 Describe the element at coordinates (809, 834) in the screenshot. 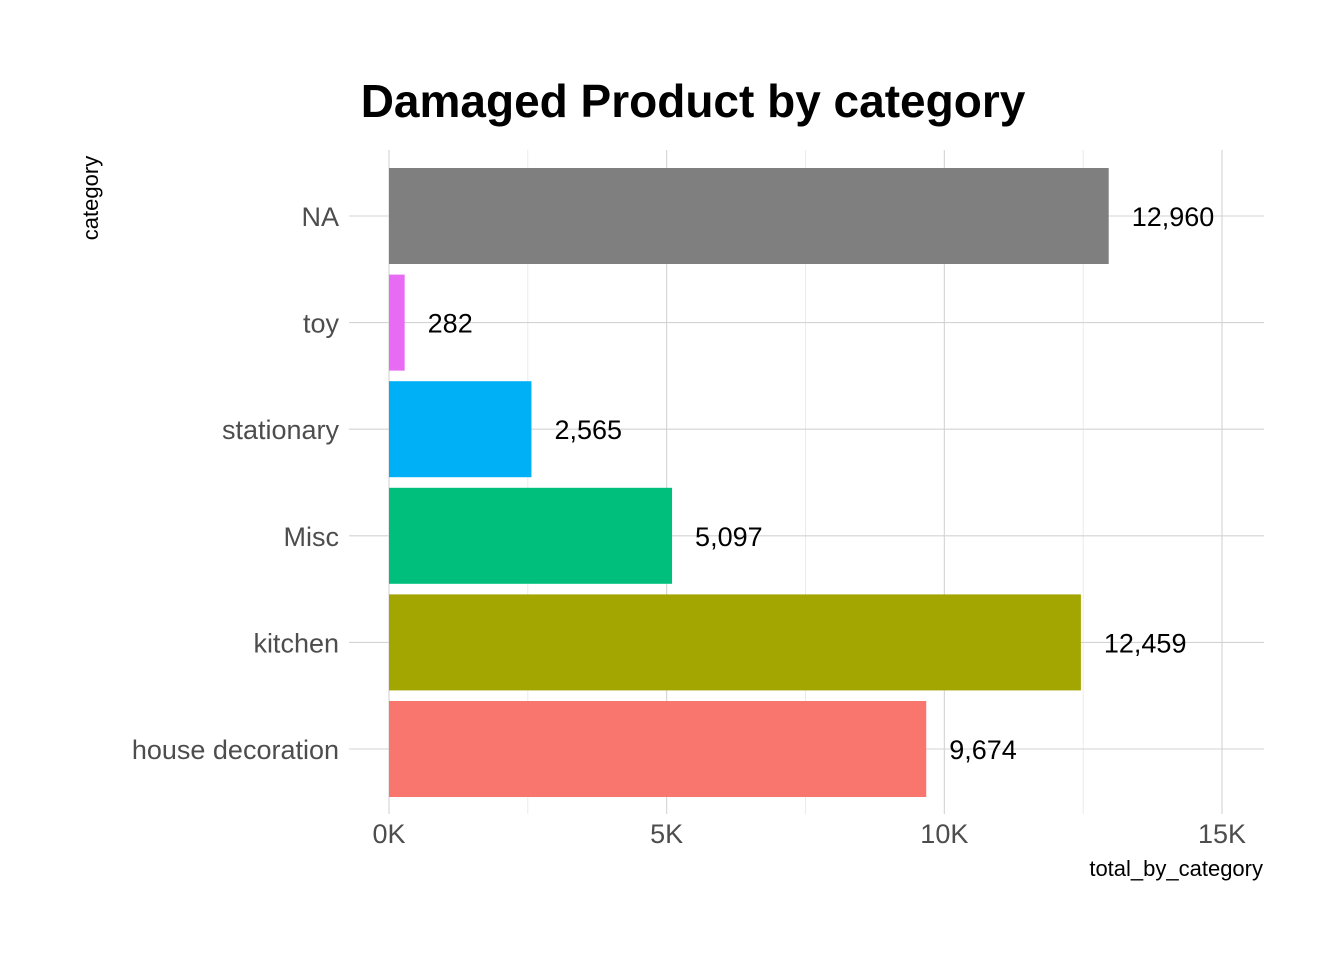

I see `x-axis-tick-labels: 0K 5K 10K 15K` at that location.